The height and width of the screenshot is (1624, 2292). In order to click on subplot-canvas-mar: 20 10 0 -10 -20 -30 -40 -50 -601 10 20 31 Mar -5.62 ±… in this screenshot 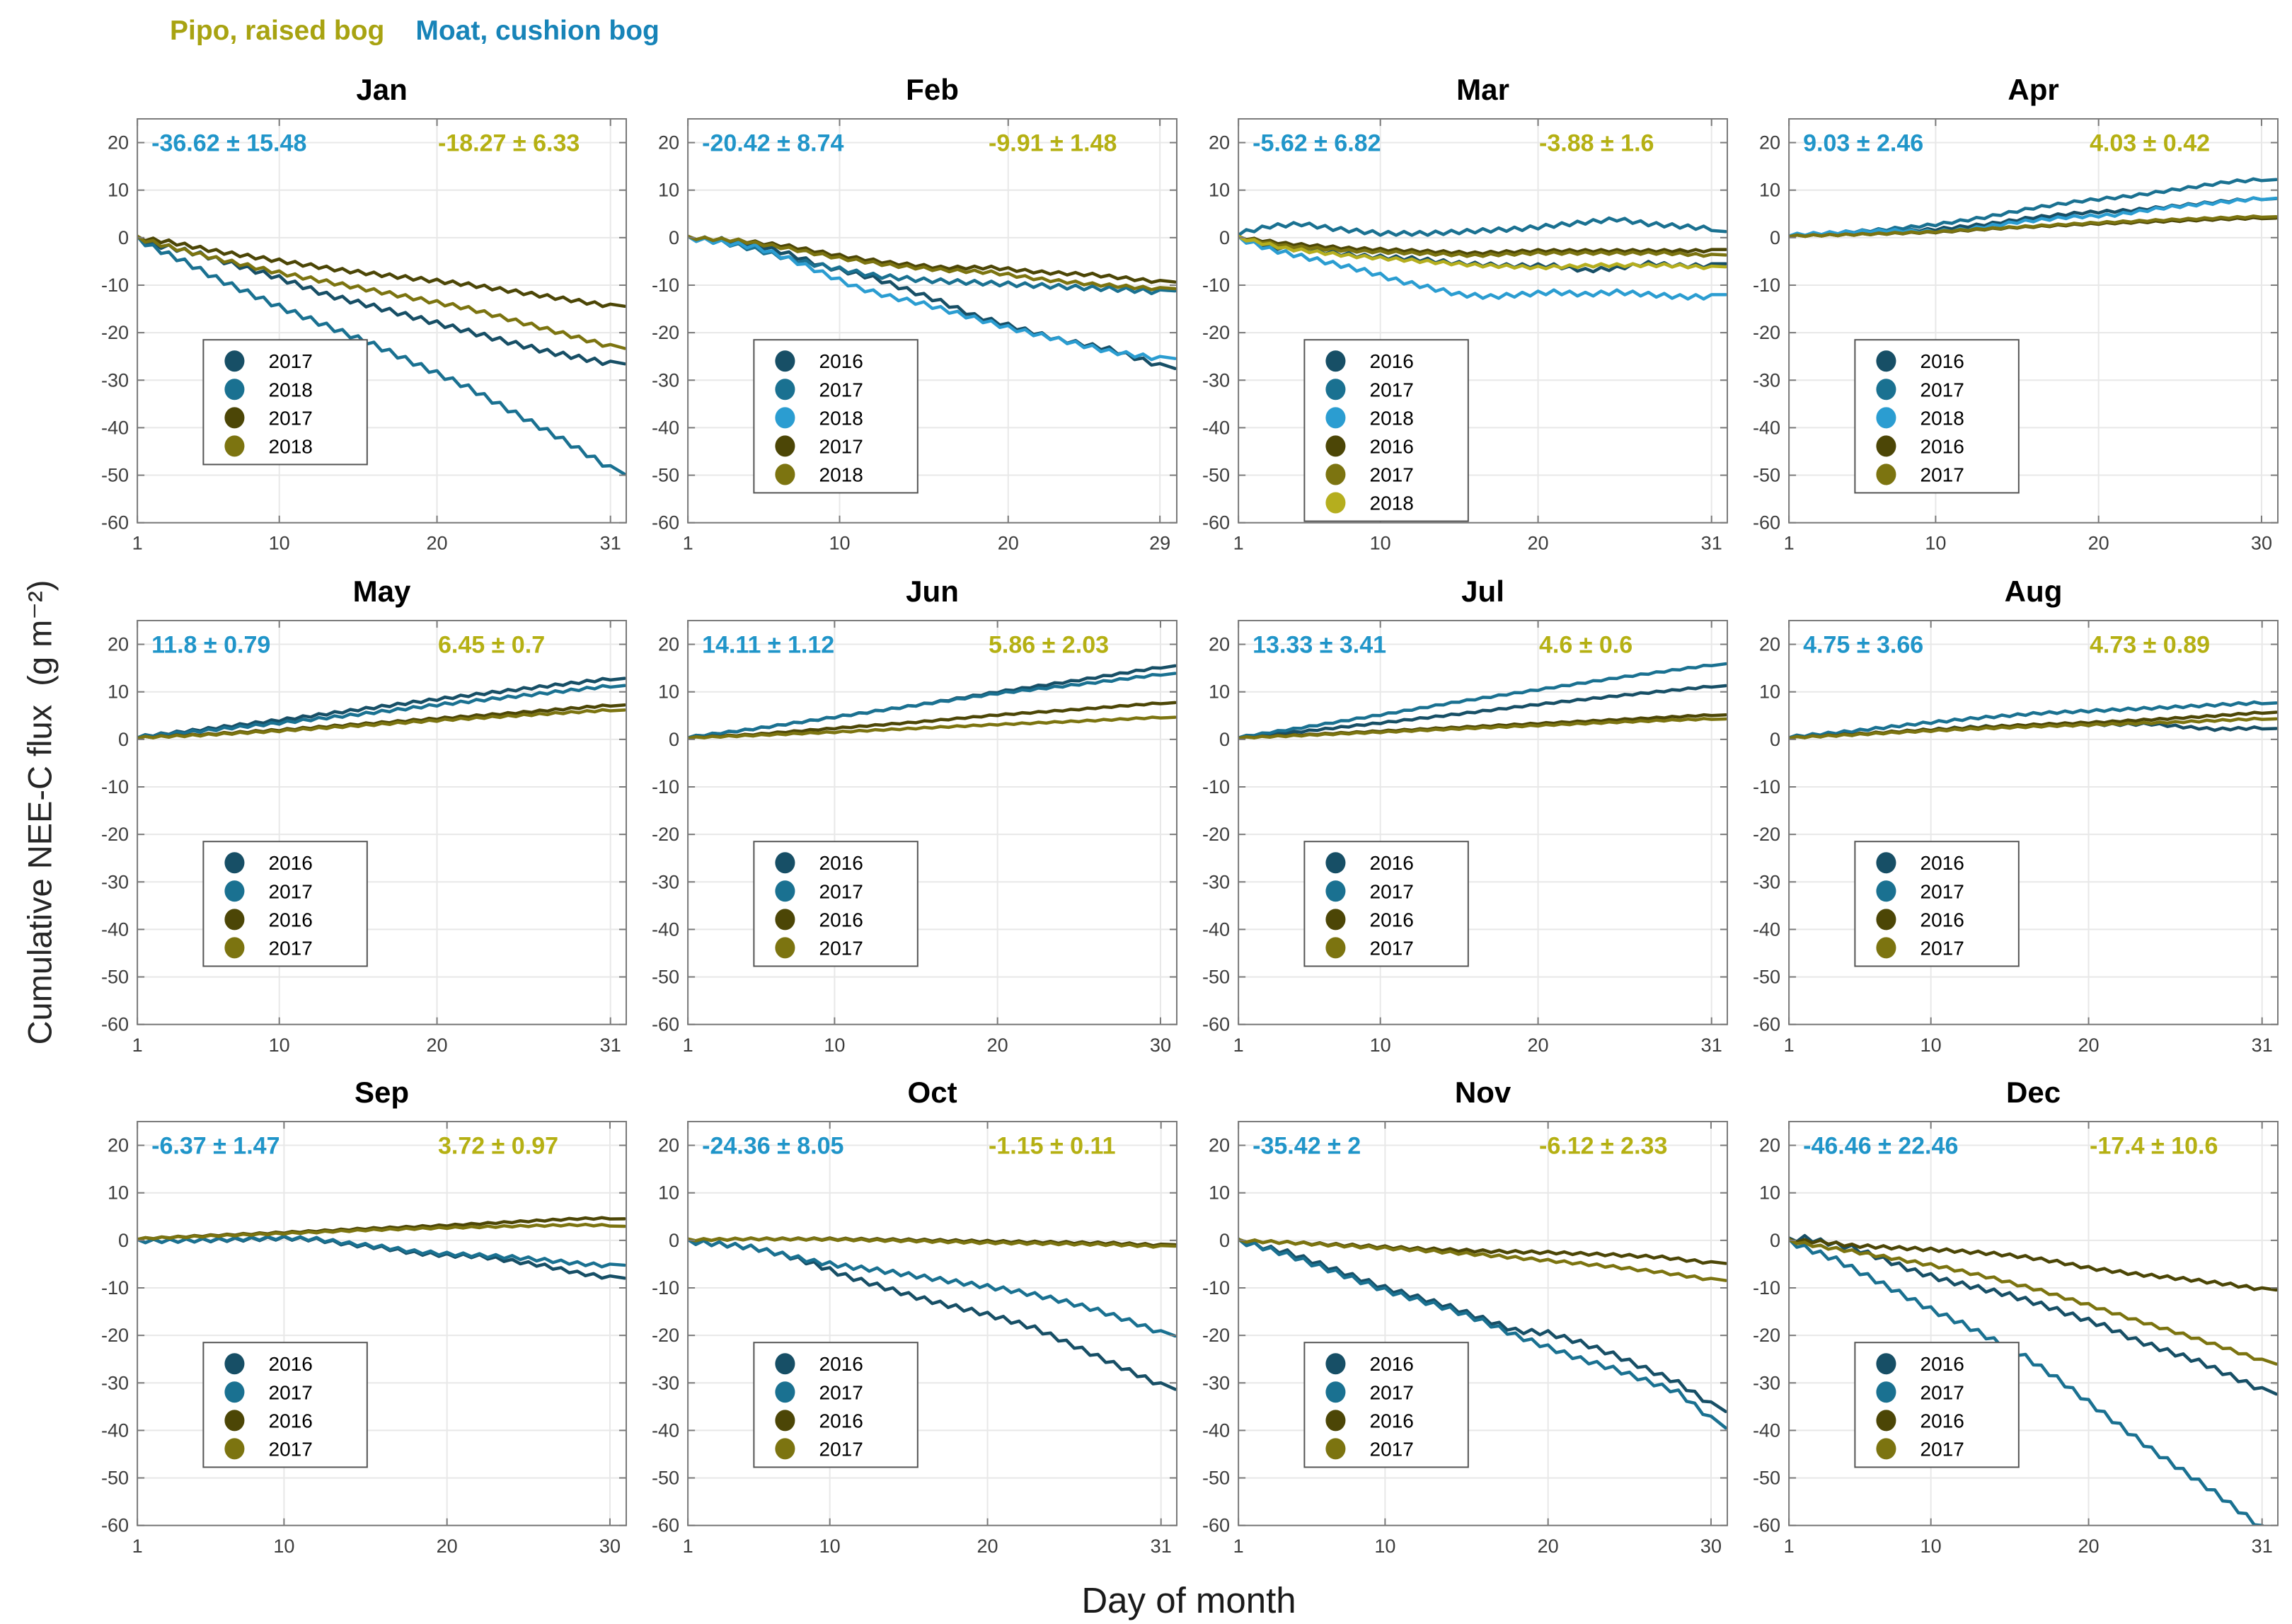, I will do `click(1465, 313)`.